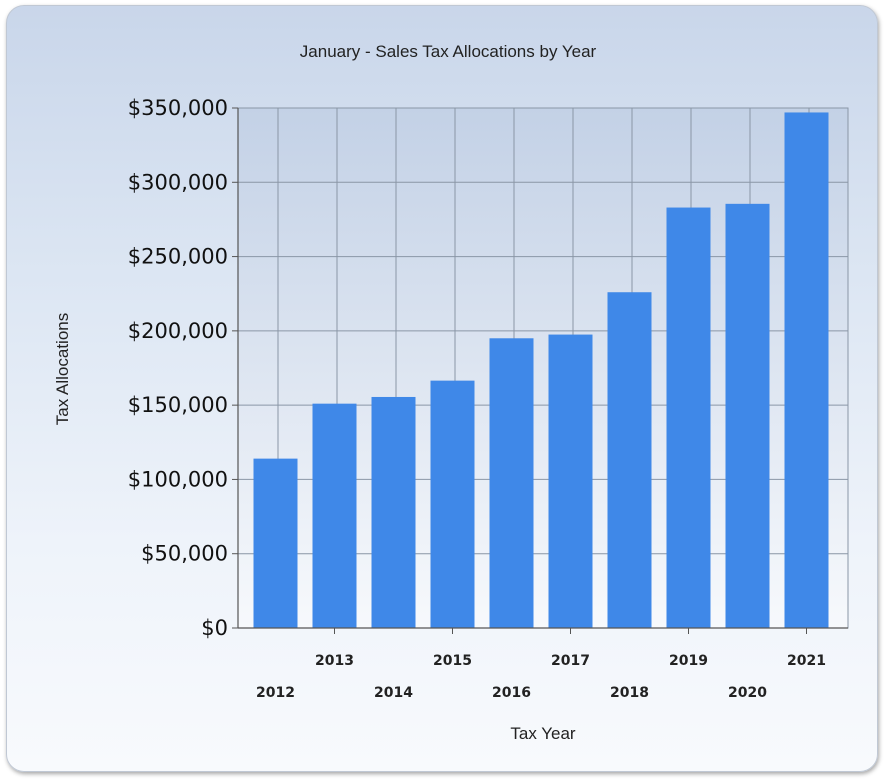 Image resolution: width=884 pixels, height=779 pixels. I want to click on y-axis-label: Tax Allocations, so click(62, 369).